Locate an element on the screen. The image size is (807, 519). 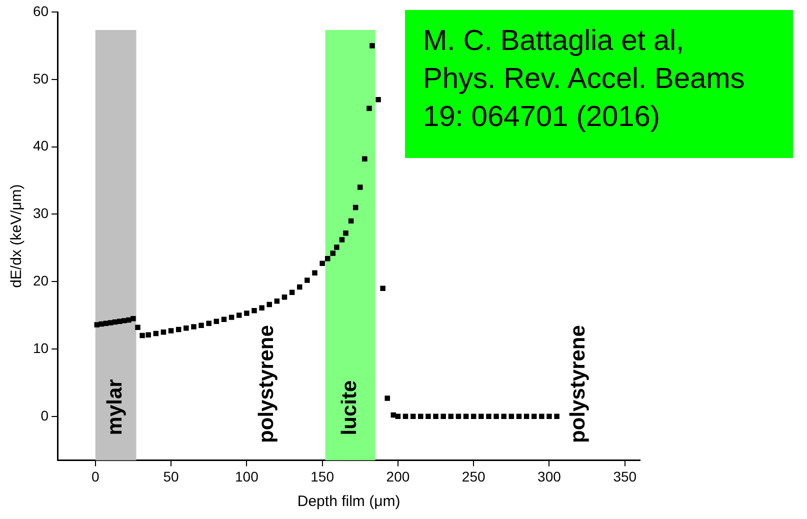
x-tick-label: 250 is located at coordinates (474, 476).